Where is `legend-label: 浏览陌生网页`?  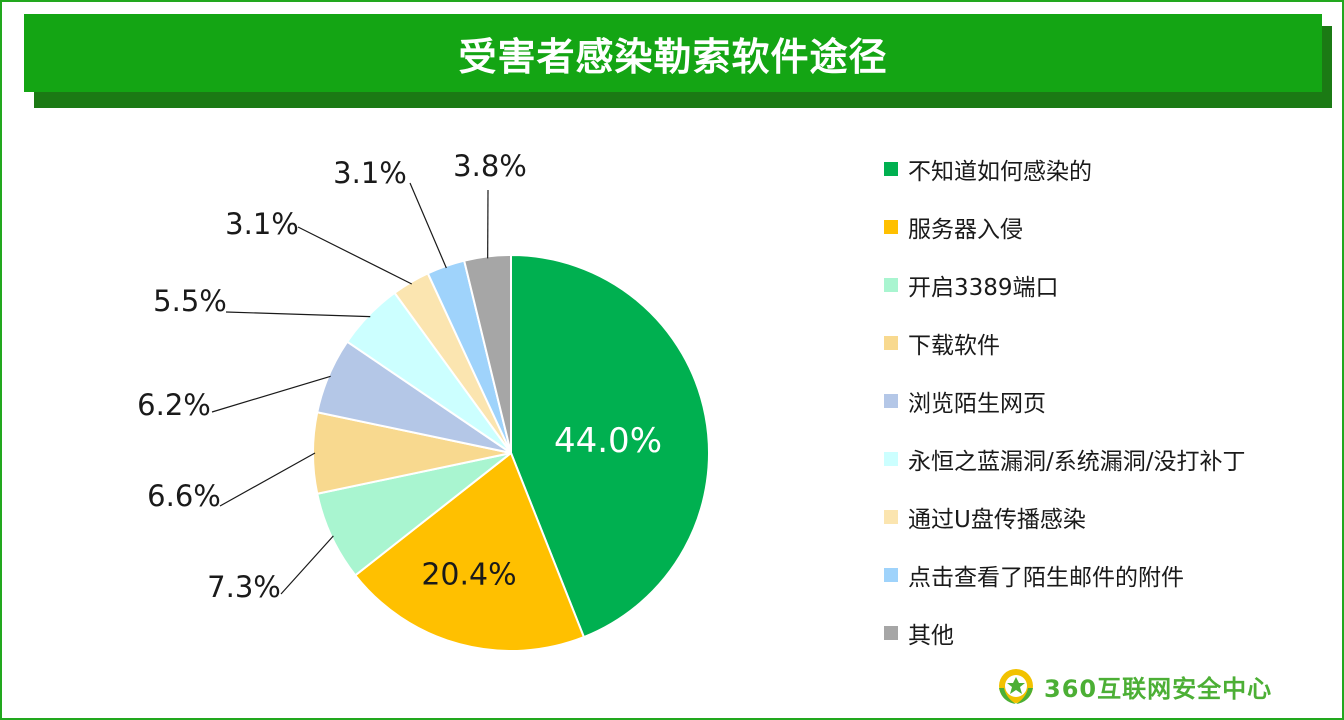 legend-label: 浏览陌生网页 is located at coordinates (977, 404).